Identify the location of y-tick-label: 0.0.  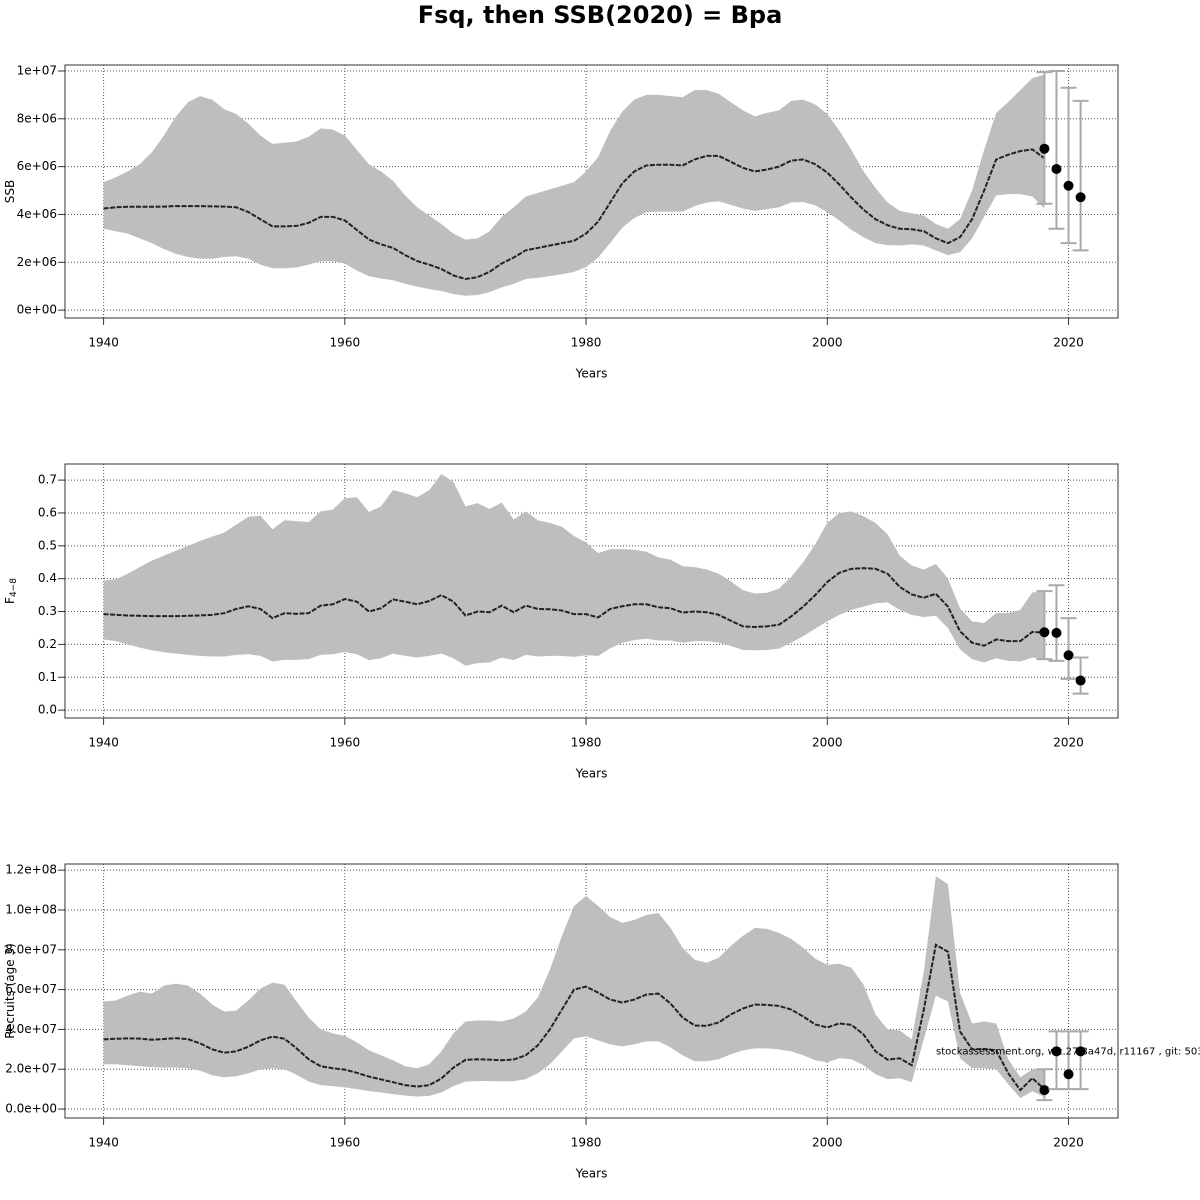
(47, 710).